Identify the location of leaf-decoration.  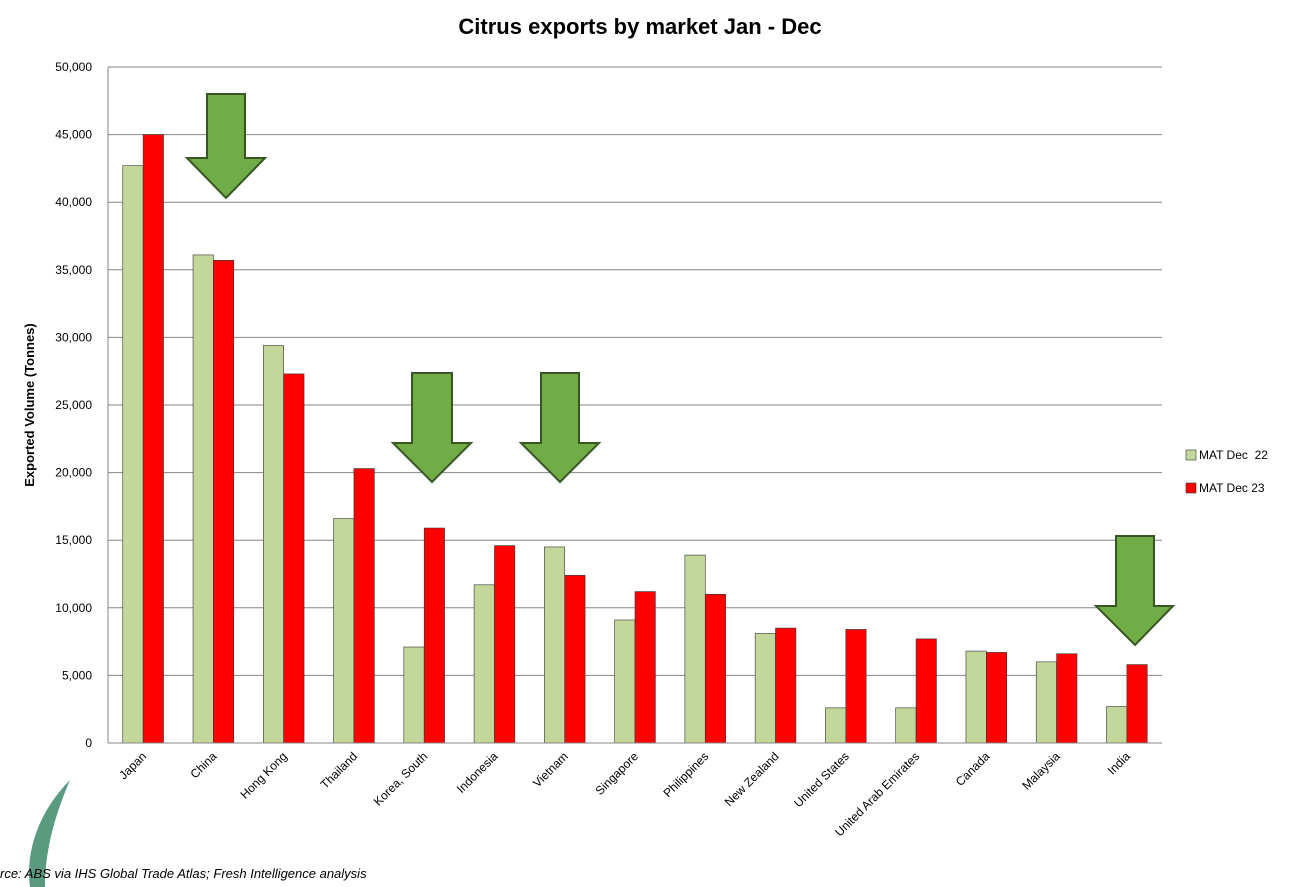
(49, 833).